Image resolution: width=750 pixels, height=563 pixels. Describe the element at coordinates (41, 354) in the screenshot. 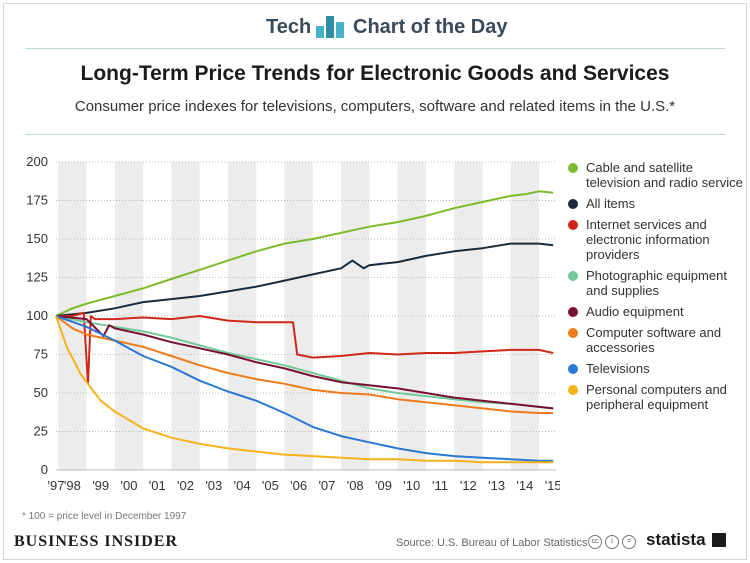

I see `y-tick-label: 75` at that location.